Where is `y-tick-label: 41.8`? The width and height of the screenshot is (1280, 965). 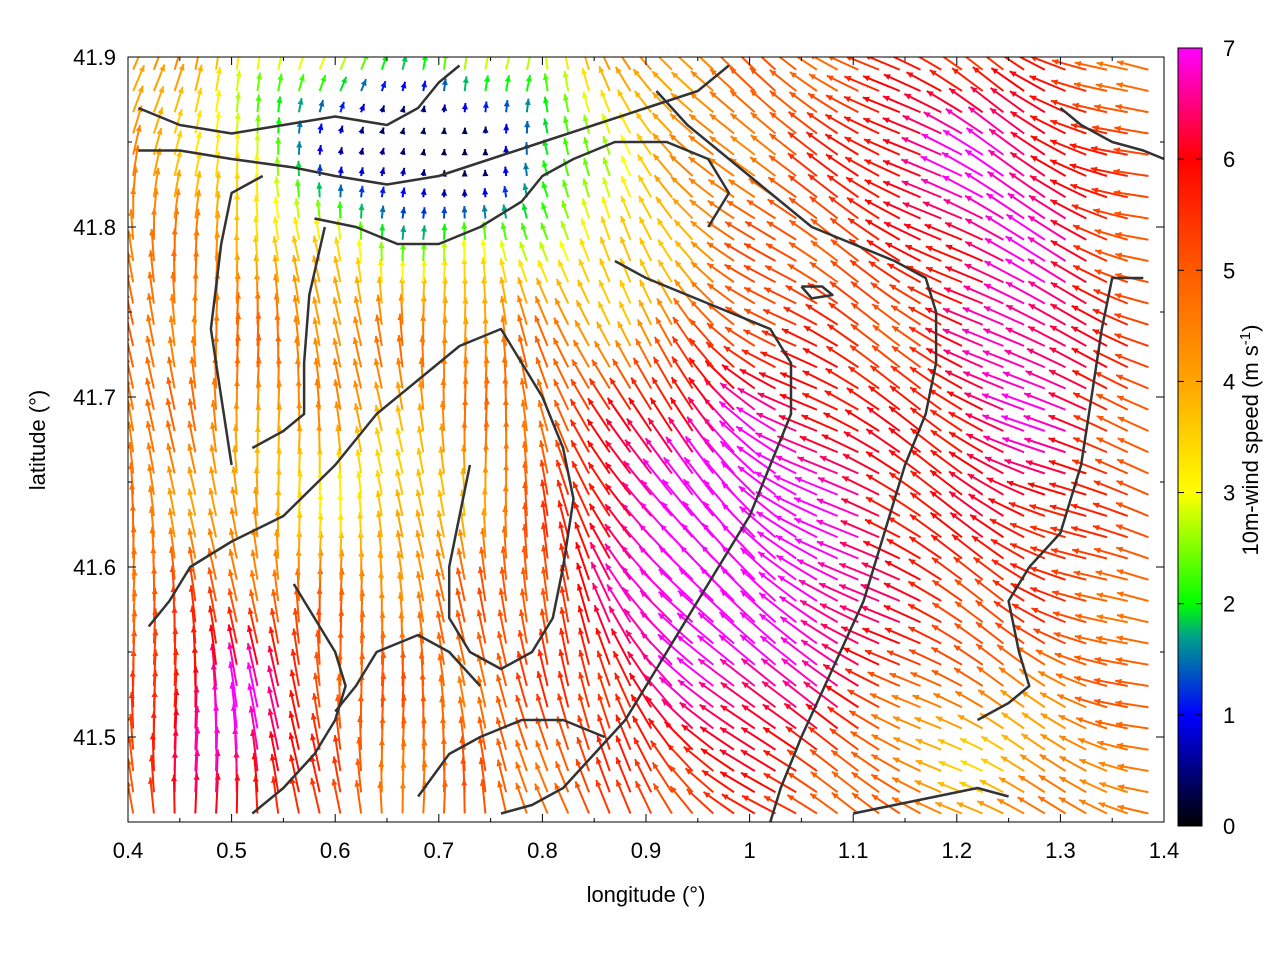 y-tick-label: 41.8 is located at coordinates (94, 227).